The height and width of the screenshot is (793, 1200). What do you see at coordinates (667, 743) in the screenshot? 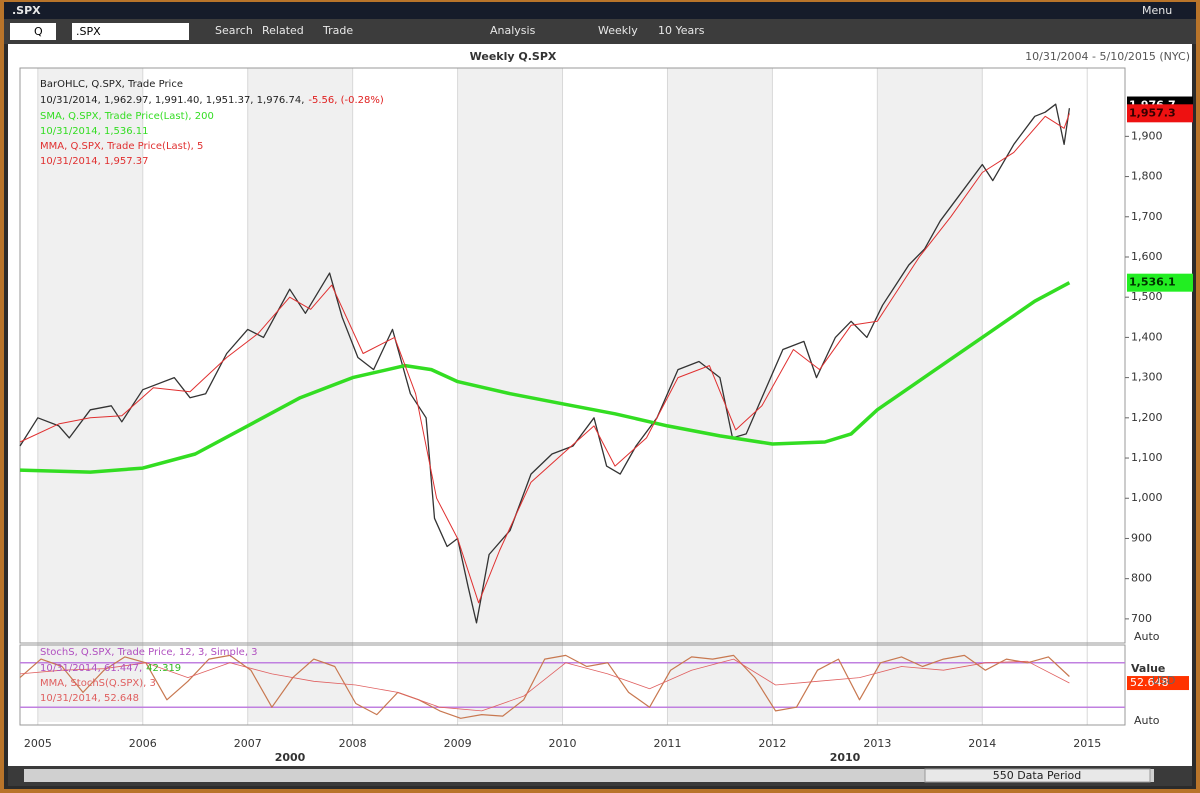
I see `x-tick-label: 2011` at bounding box center [667, 743].